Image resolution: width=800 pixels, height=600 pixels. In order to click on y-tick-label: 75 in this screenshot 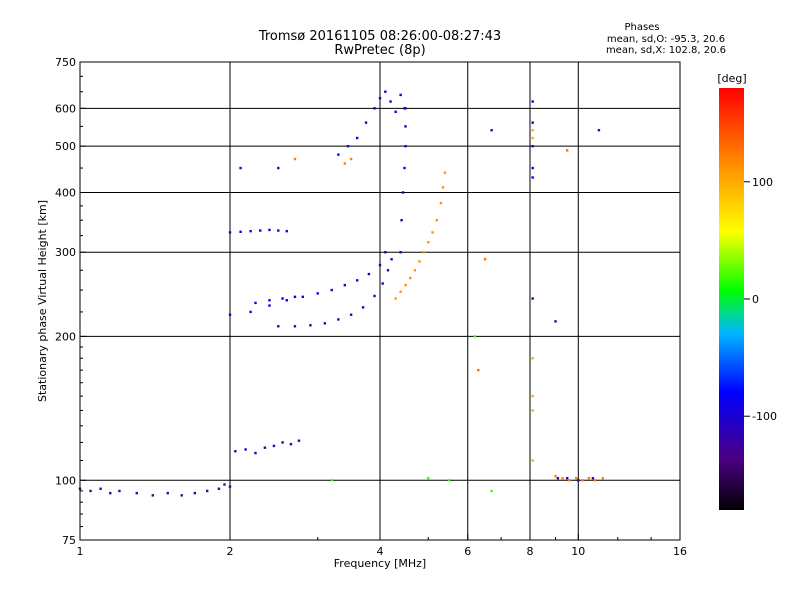, I will do `click(69, 540)`.